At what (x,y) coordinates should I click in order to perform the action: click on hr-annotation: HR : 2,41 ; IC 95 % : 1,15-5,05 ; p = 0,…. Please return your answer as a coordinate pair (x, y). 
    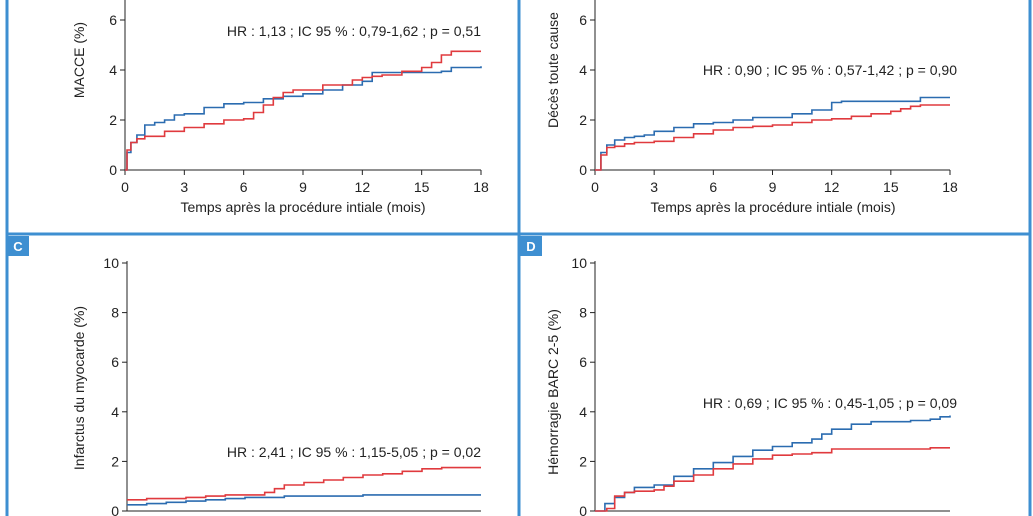
    Looking at the image, I should click on (354, 452).